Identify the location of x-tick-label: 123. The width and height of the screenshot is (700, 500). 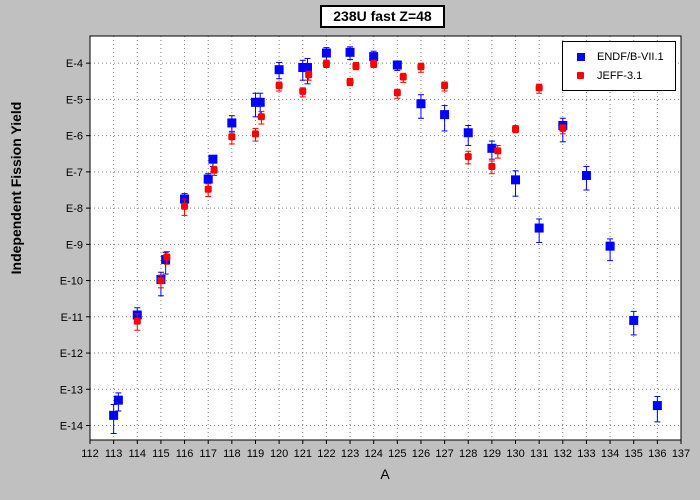
(350, 454).